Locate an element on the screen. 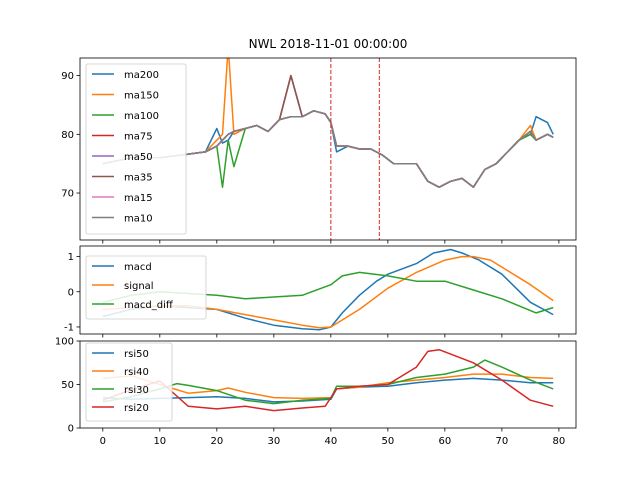 The width and height of the screenshot is (640, 480). xtick-label: 20 is located at coordinates (216, 441).